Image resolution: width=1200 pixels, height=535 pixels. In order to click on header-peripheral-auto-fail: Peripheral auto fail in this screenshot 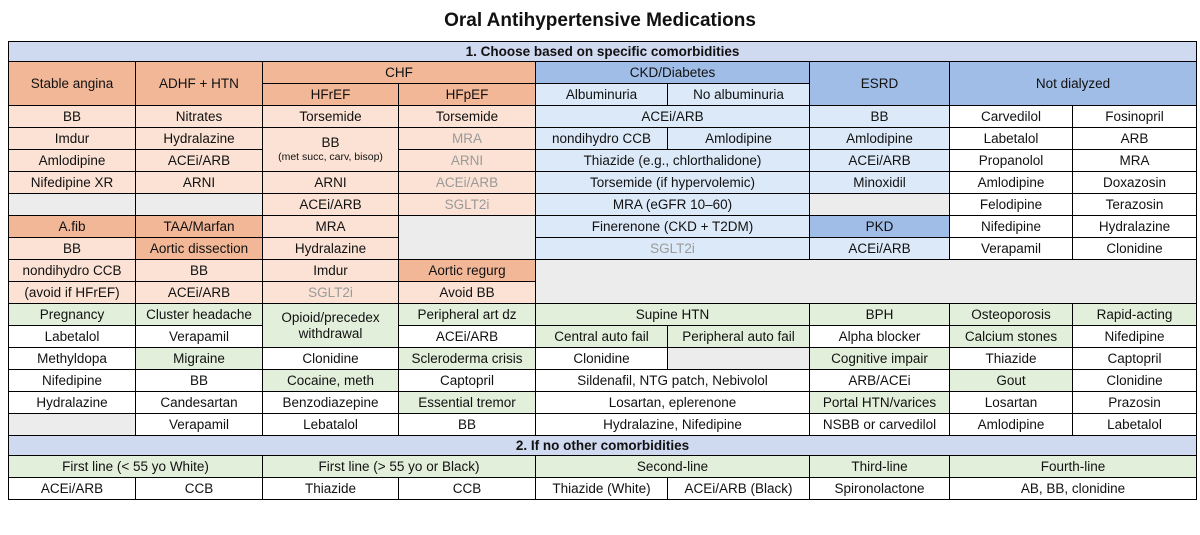, I will do `click(738, 336)`.